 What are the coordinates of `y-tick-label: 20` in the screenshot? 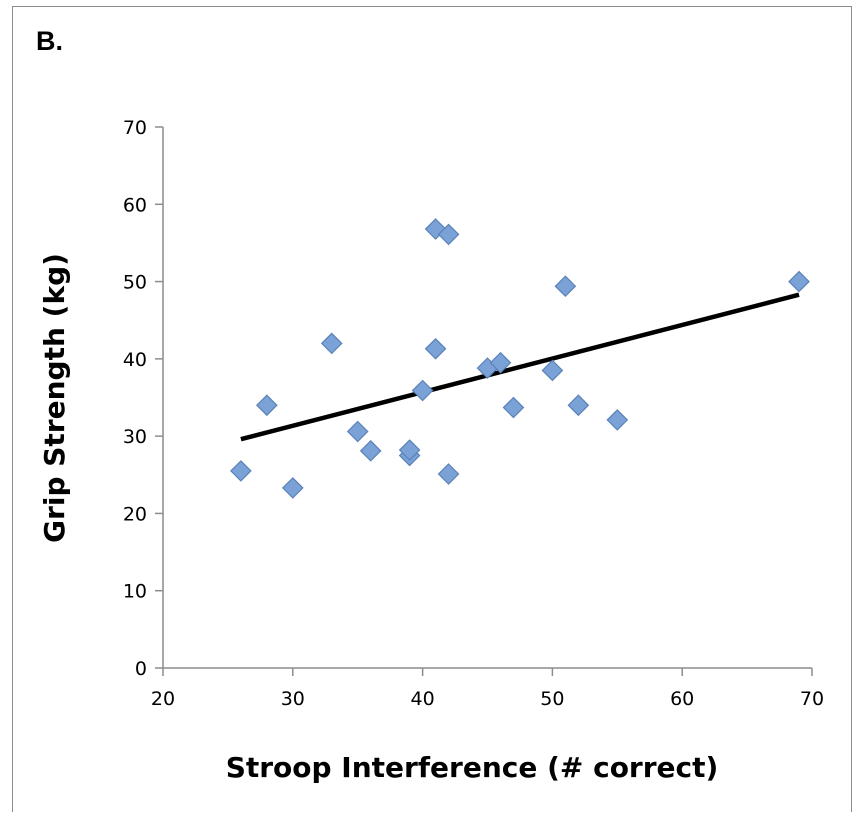 It's located at (135, 514).